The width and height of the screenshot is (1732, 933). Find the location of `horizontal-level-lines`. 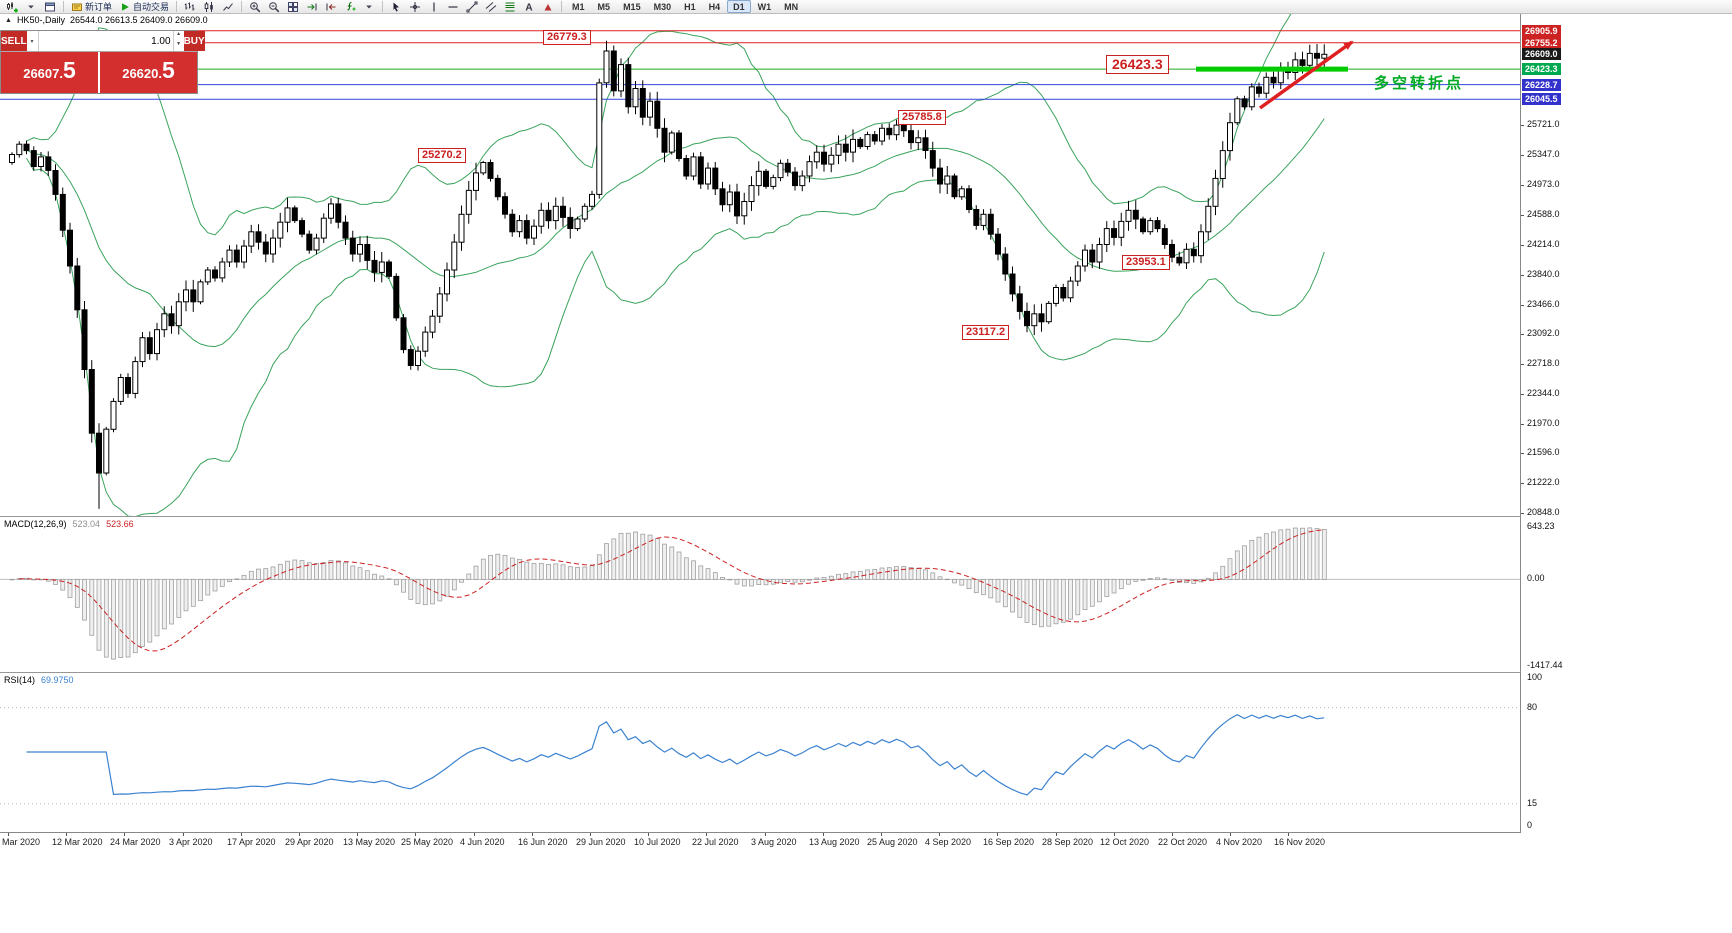

horizontal-level-lines is located at coordinates (760, 65).